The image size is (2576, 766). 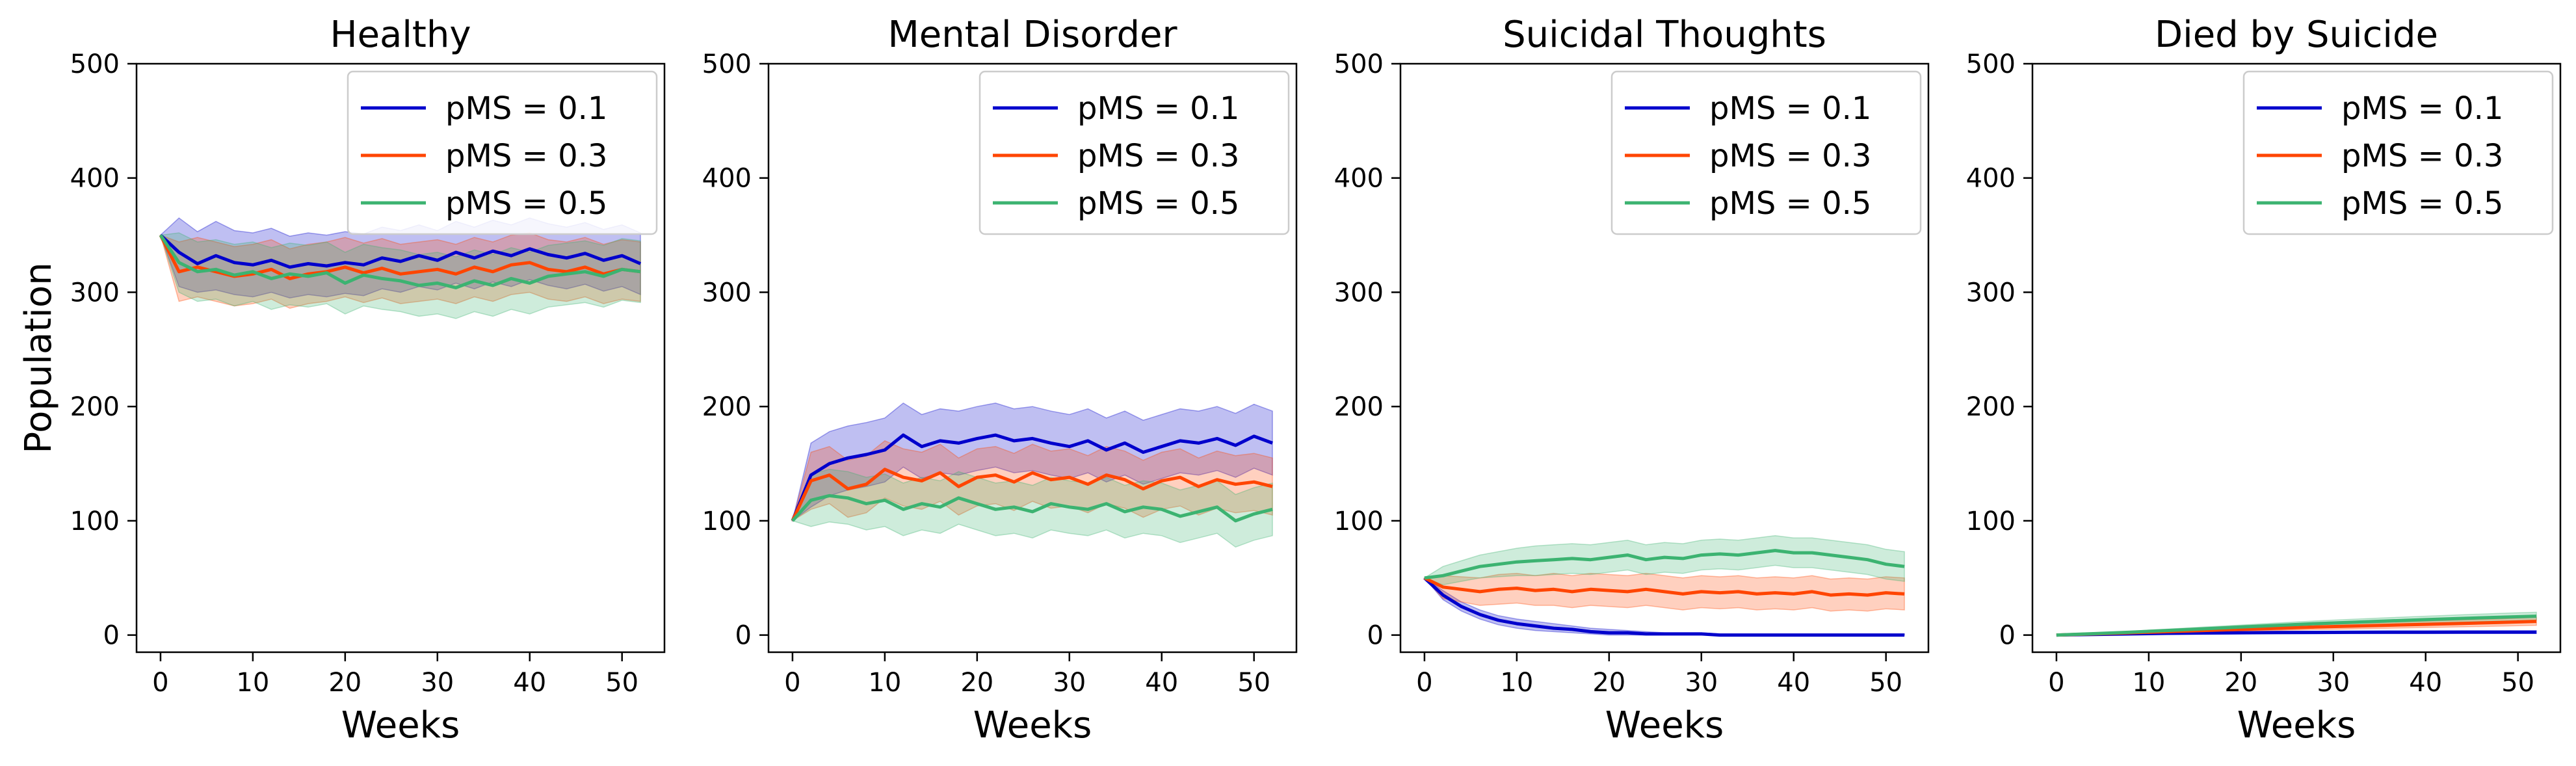 What do you see at coordinates (1664, 35) in the screenshot?
I see `panel-title: Suicidal Thoughts` at bounding box center [1664, 35].